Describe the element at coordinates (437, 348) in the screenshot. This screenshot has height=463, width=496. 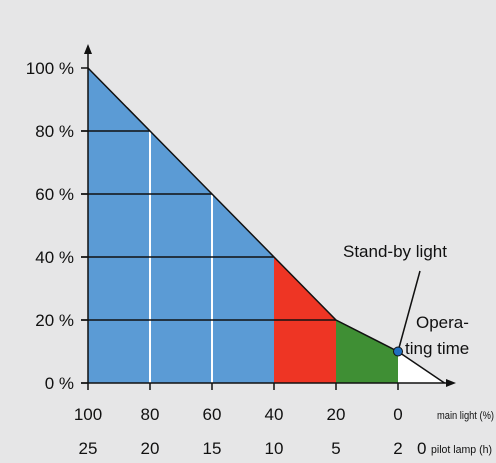
I see `operating-label-line2: ting time` at that location.